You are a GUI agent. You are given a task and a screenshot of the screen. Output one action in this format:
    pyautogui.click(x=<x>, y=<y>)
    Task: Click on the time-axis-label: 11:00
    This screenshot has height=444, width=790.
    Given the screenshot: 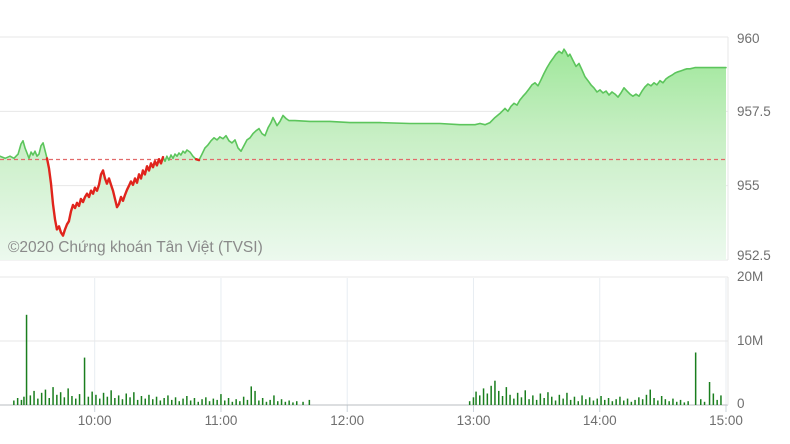 What is the action you would take?
    pyautogui.click(x=221, y=420)
    